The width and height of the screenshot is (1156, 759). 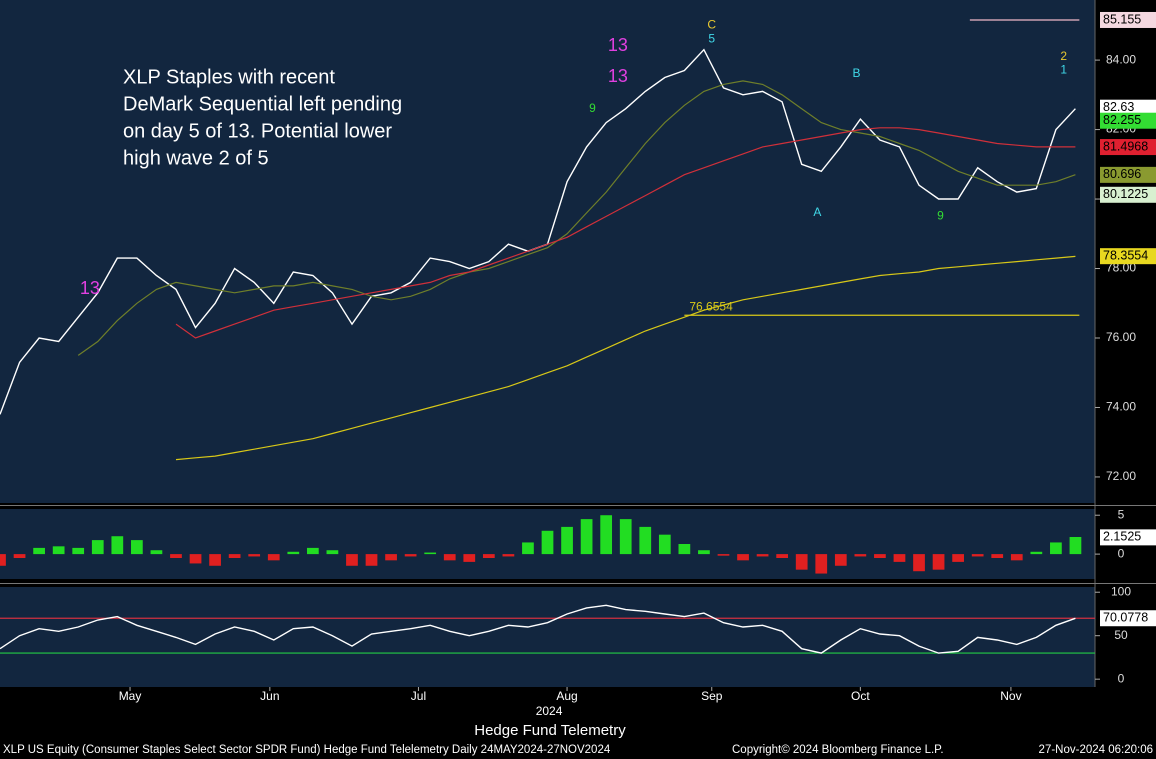 I want to click on value-label: 78.3554, so click(x=1125, y=255).